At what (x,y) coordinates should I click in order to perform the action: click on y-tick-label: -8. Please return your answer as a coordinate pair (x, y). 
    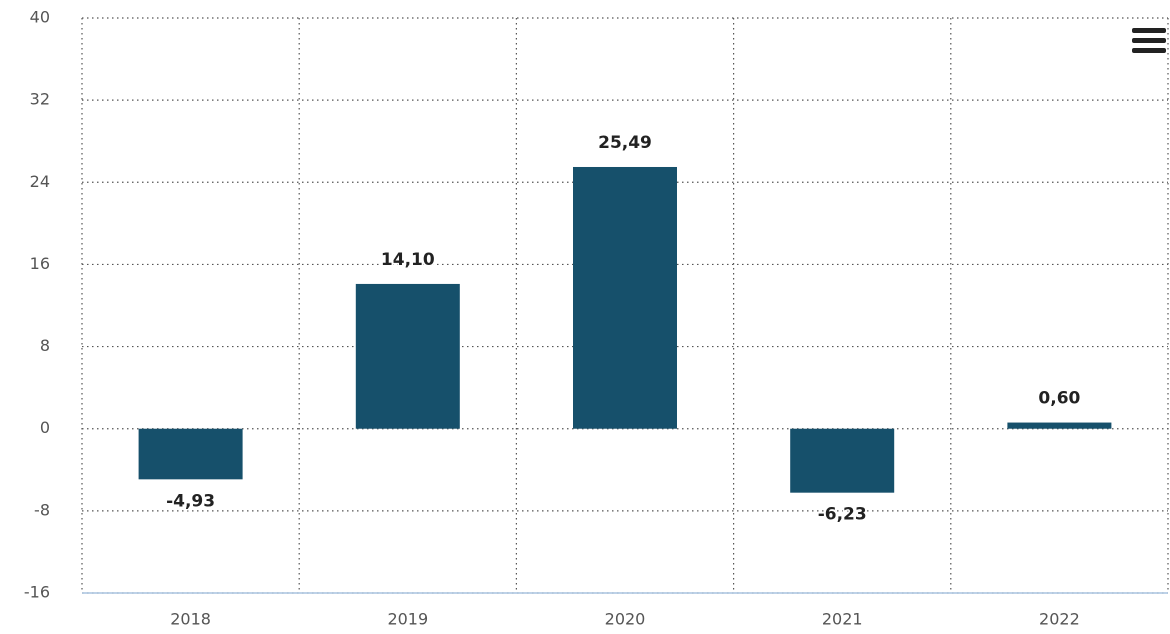
    Looking at the image, I should click on (42, 509).